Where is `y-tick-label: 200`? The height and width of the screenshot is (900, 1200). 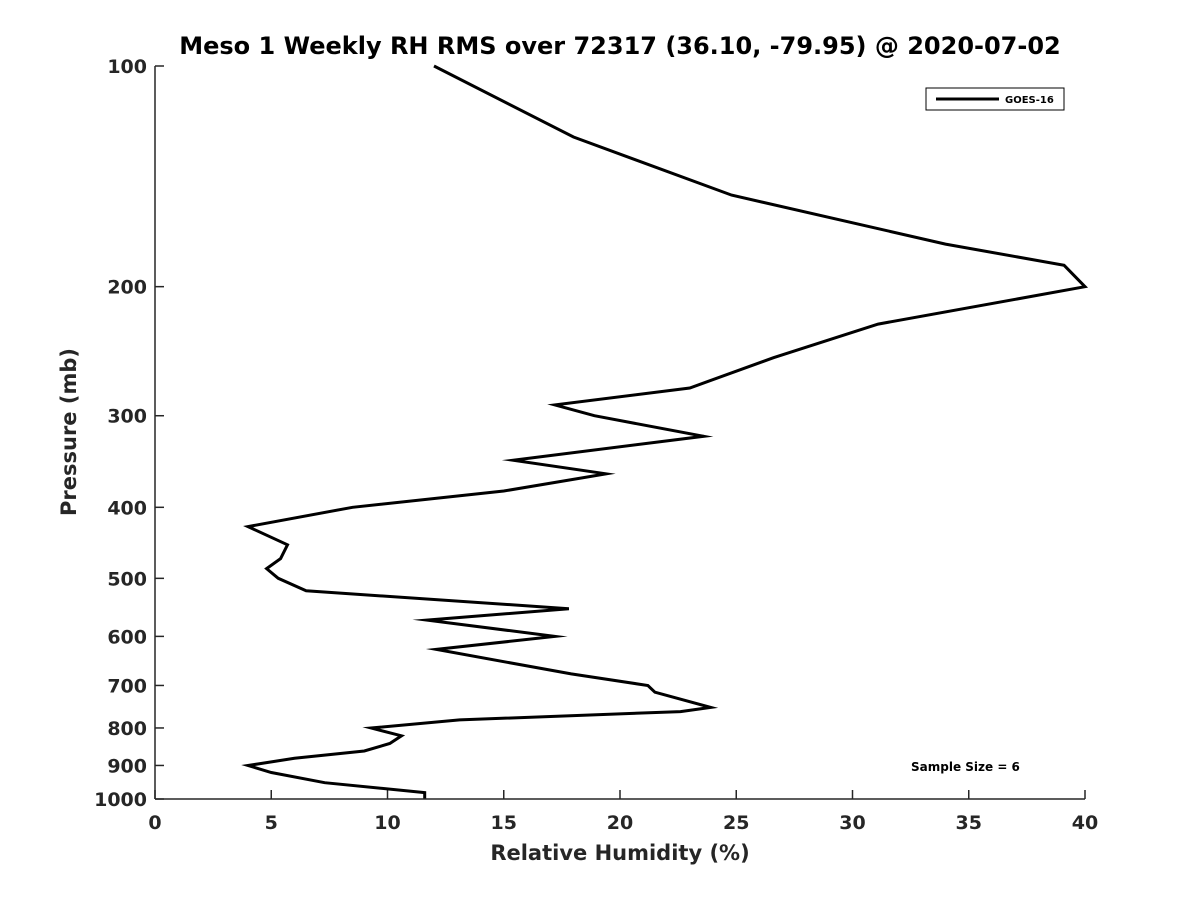
y-tick-label: 200 is located at coordinates (127, 288).